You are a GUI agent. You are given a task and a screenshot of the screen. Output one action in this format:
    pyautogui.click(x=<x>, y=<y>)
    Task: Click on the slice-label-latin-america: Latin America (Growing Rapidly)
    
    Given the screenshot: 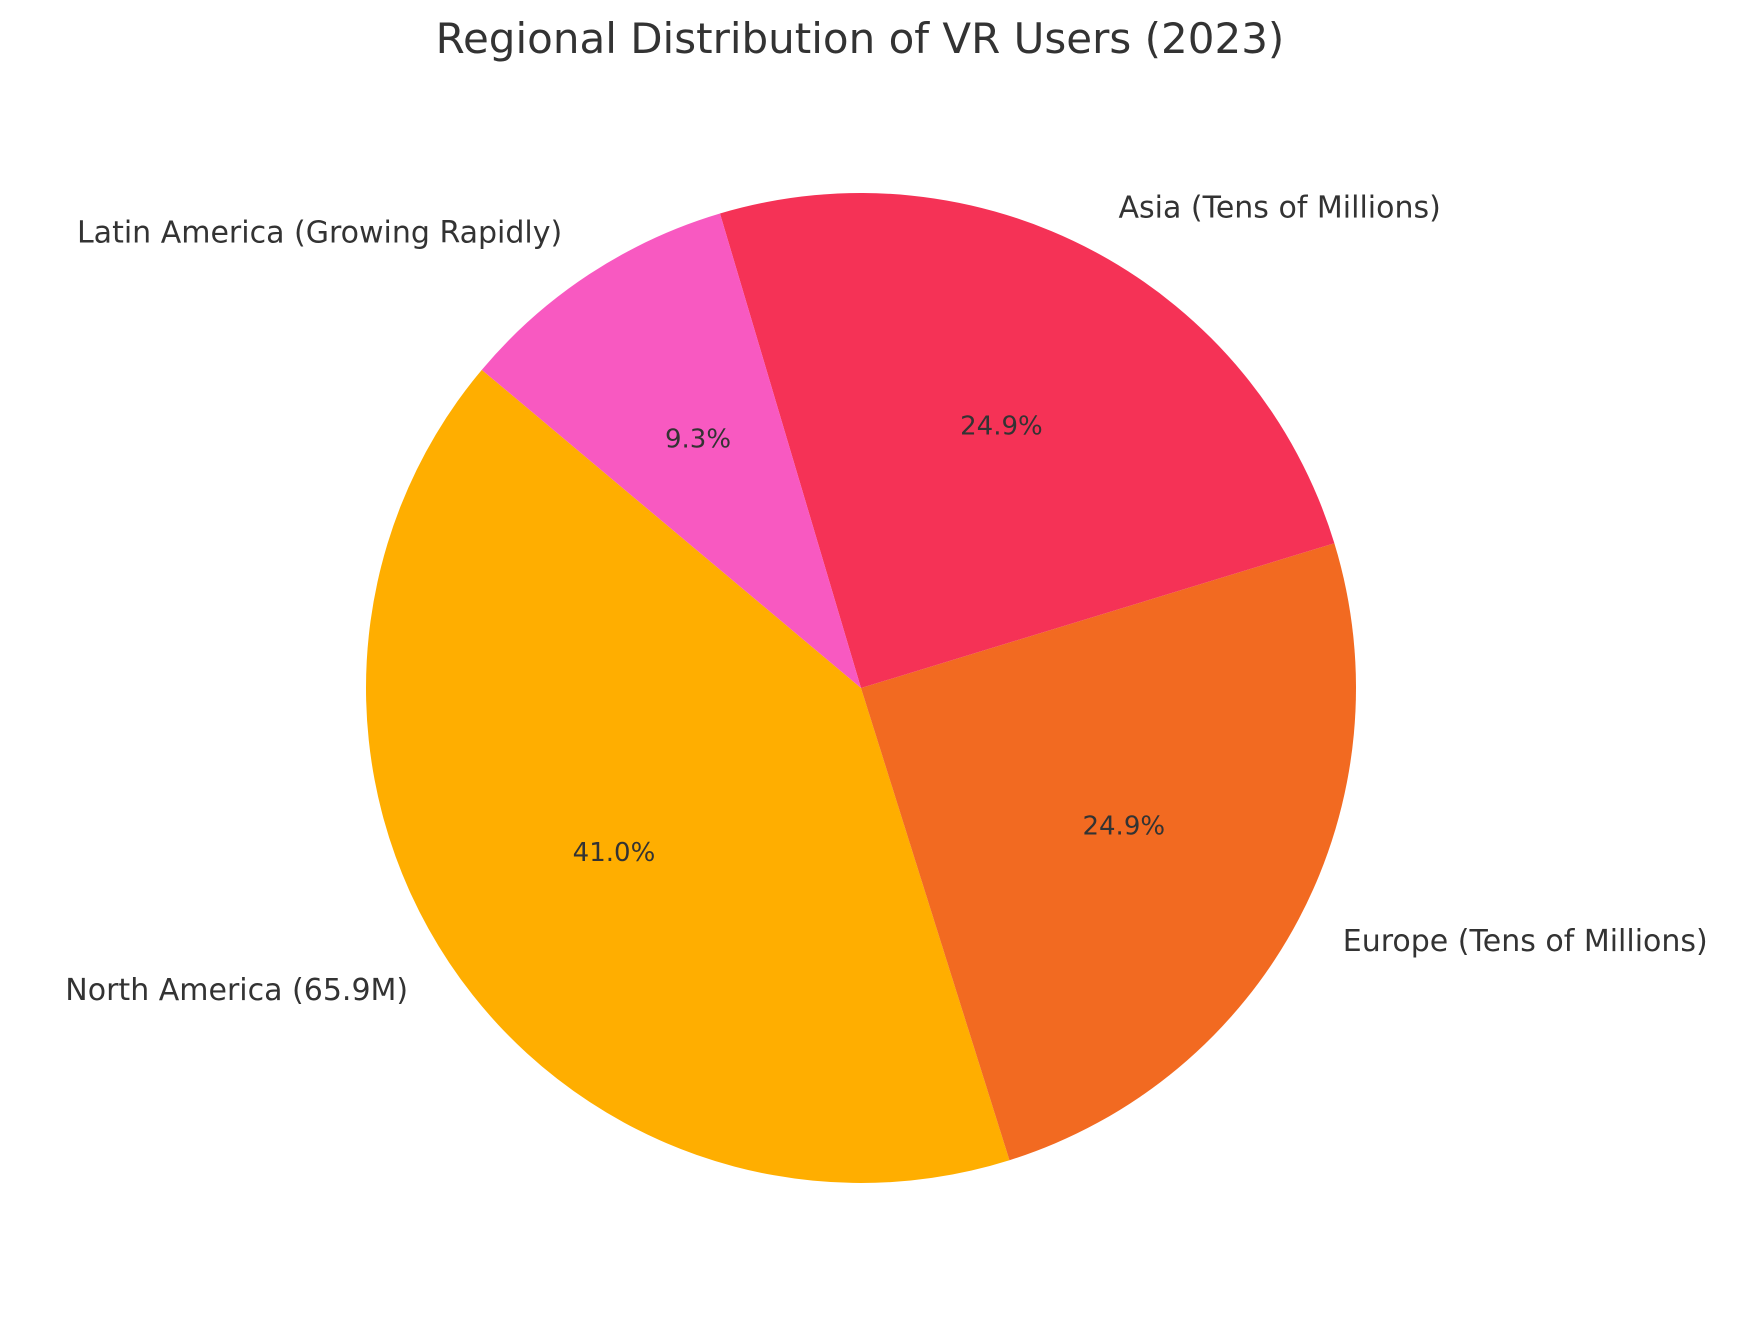 What is the action you would take?
    pyautogui.click(x=319, y=232)
    